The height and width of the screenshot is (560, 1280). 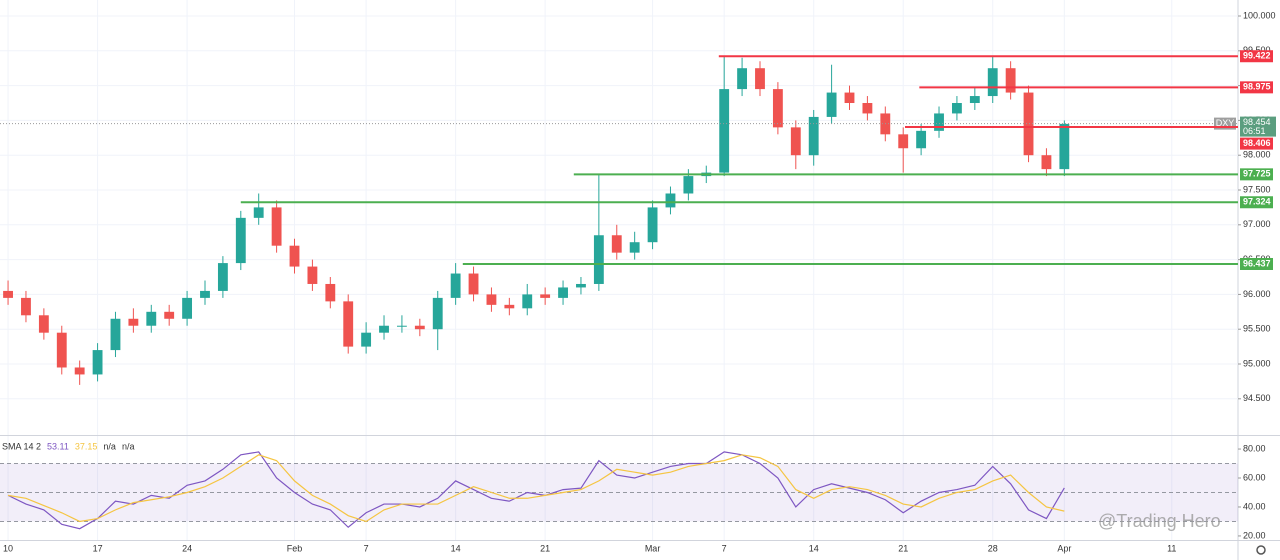 I want to click on x-tick-label: 24, so click(x=187, y=548).